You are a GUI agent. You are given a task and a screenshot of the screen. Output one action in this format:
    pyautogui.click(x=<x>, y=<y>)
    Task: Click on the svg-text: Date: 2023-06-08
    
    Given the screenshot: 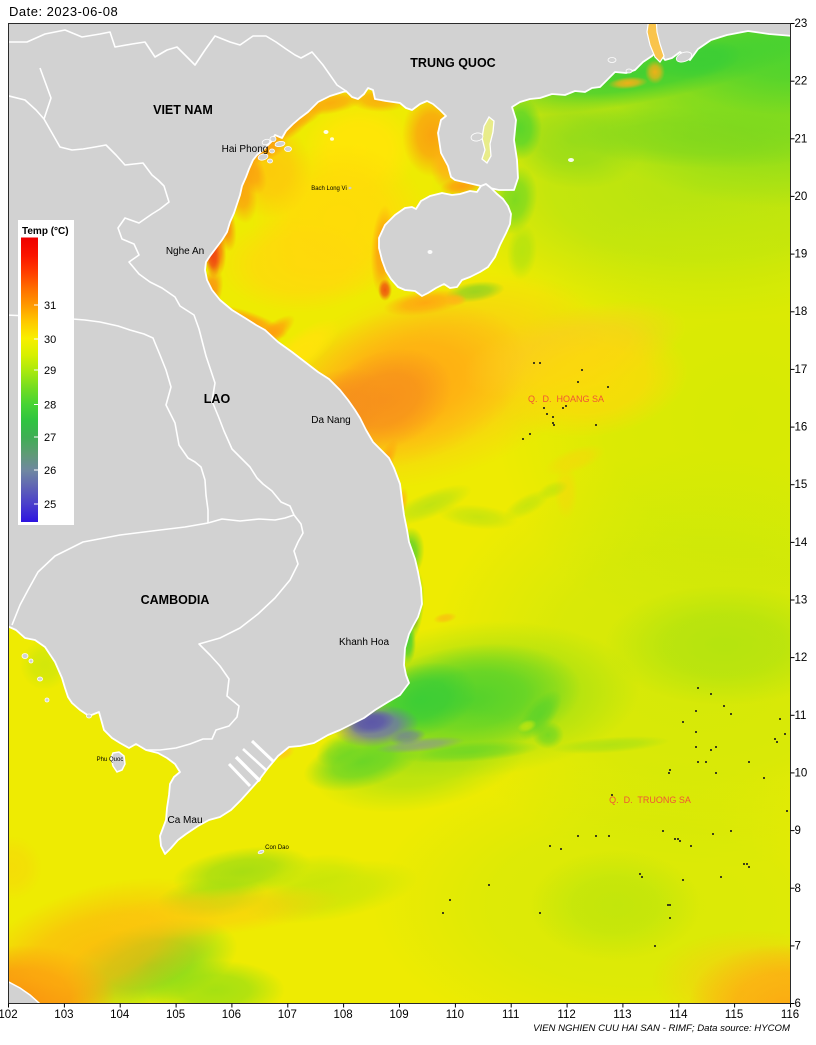 What is the action you would take?
    pyautogui.click(x=63, y=11)
    